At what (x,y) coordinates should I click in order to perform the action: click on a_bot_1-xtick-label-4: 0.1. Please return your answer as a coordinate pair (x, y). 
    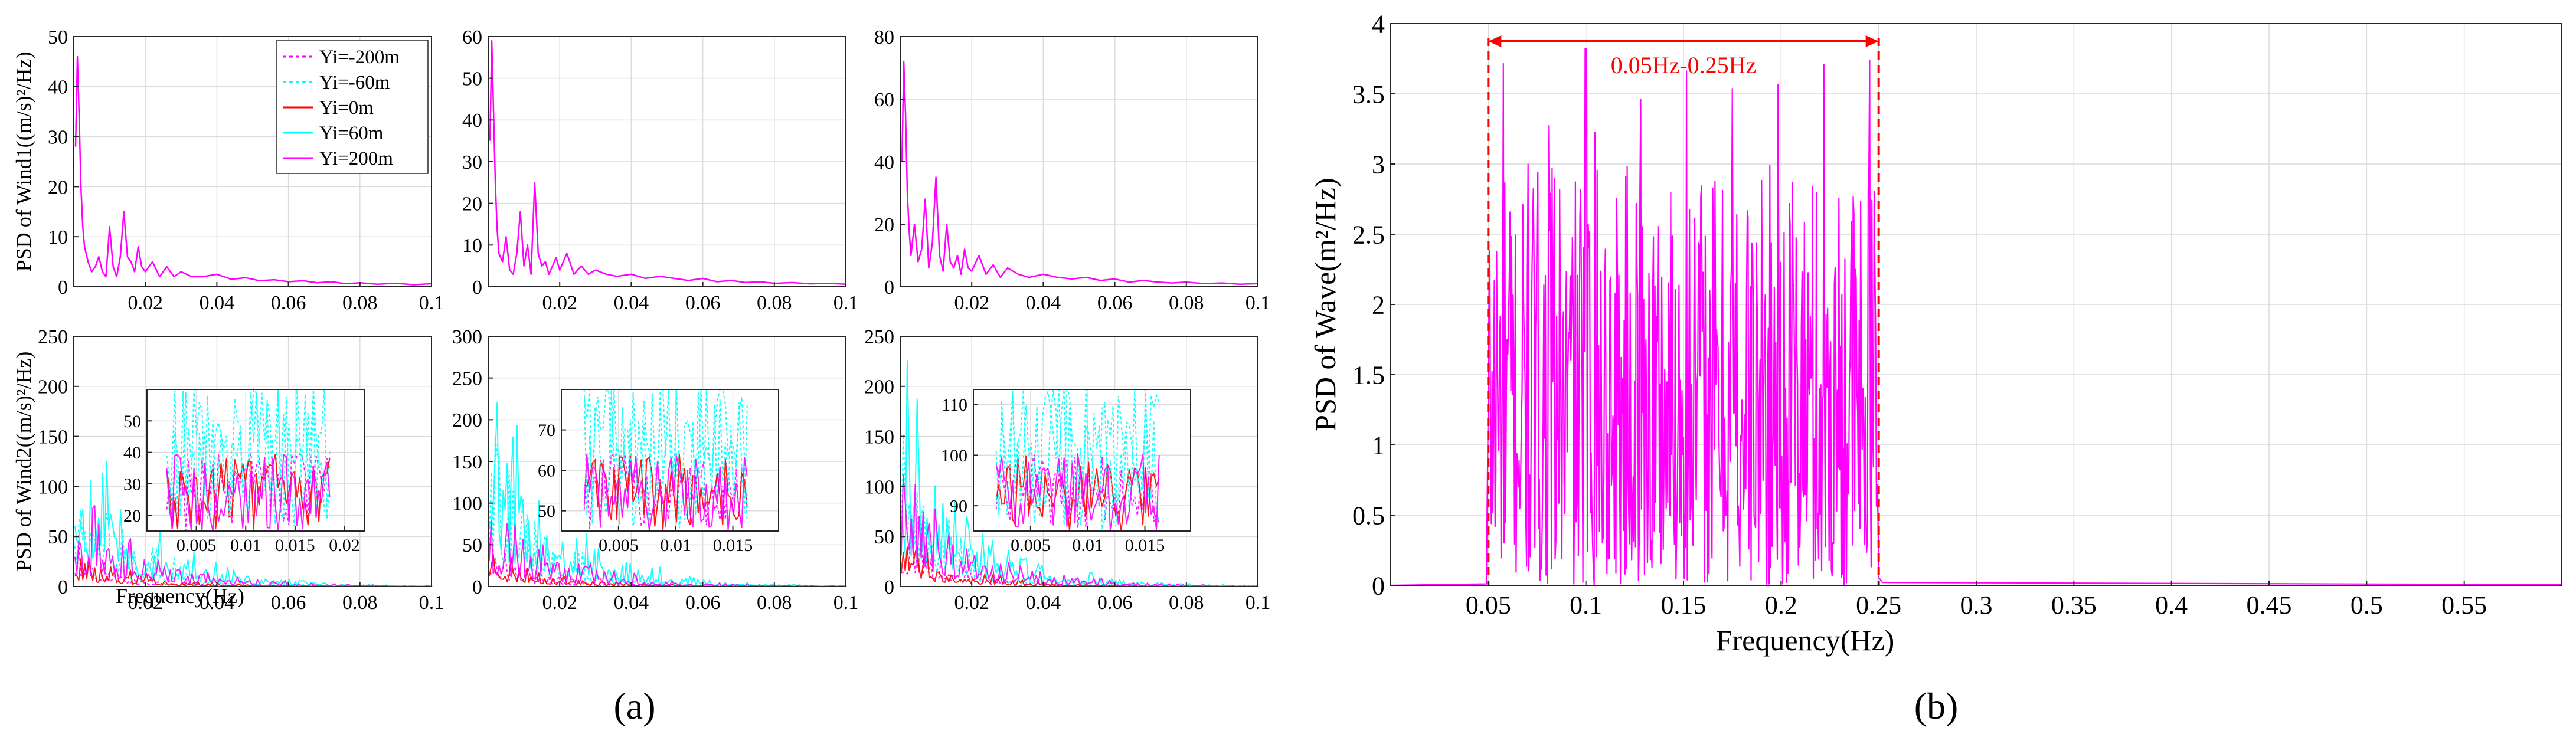
    Looking at the image, I should click on (431, 603).